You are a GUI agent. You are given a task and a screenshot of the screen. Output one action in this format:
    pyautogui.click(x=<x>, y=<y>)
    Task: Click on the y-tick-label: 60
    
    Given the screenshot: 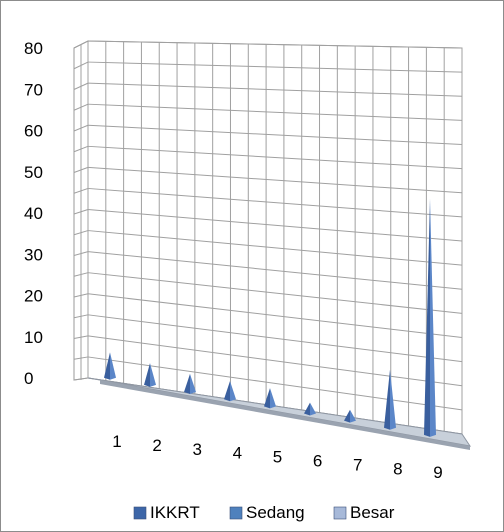 What is the action you would take?
    pyautogui.click(x=33, y=131)
    